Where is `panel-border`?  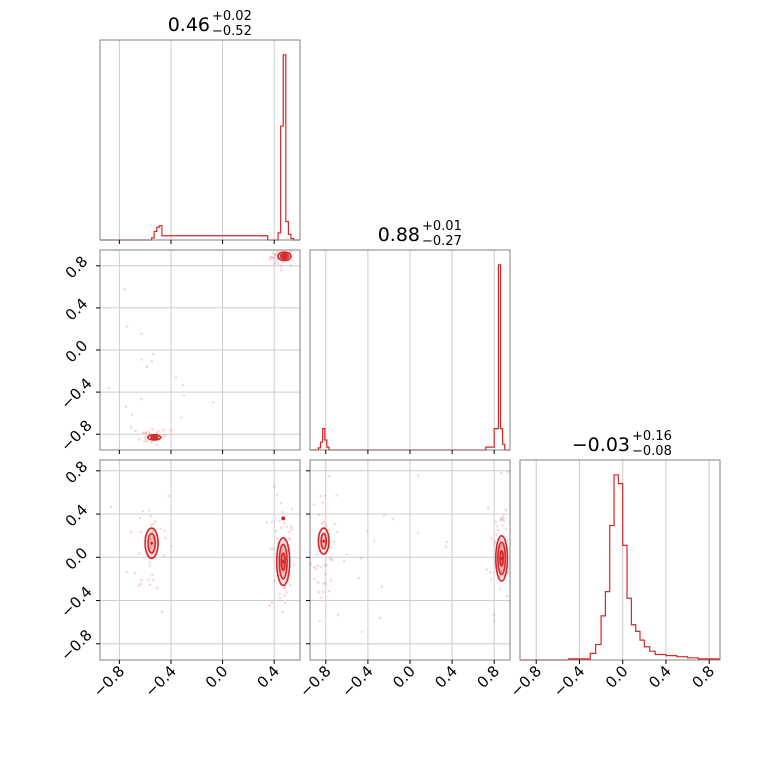
panel-border is located at coordinates (620, 560).